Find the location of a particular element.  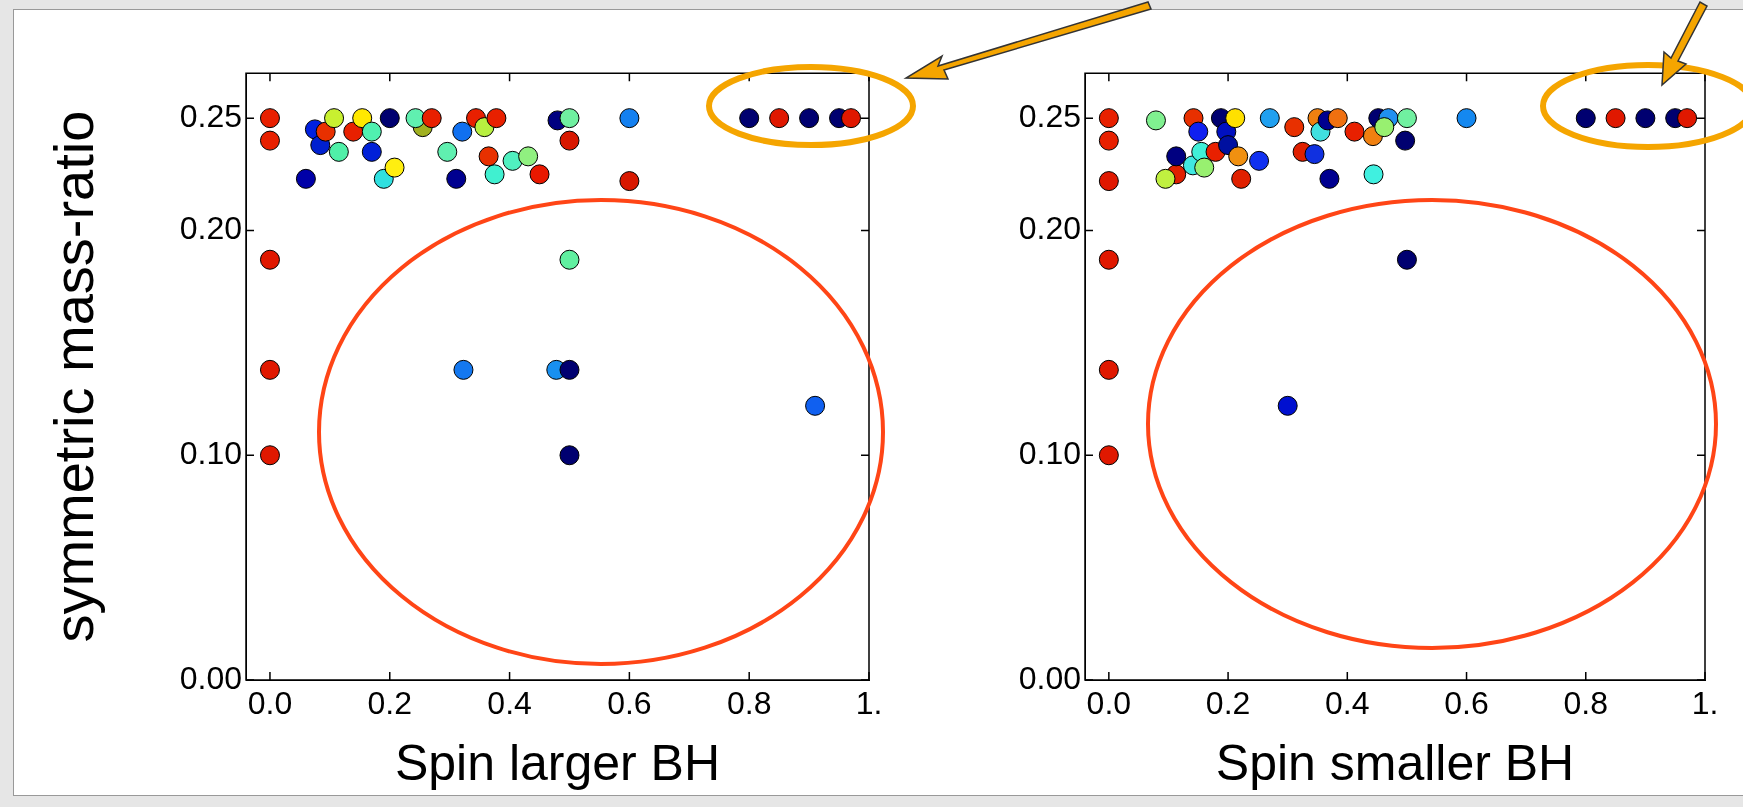

x-axis-title: Spin larger BH is located at coordinates (557, 762).